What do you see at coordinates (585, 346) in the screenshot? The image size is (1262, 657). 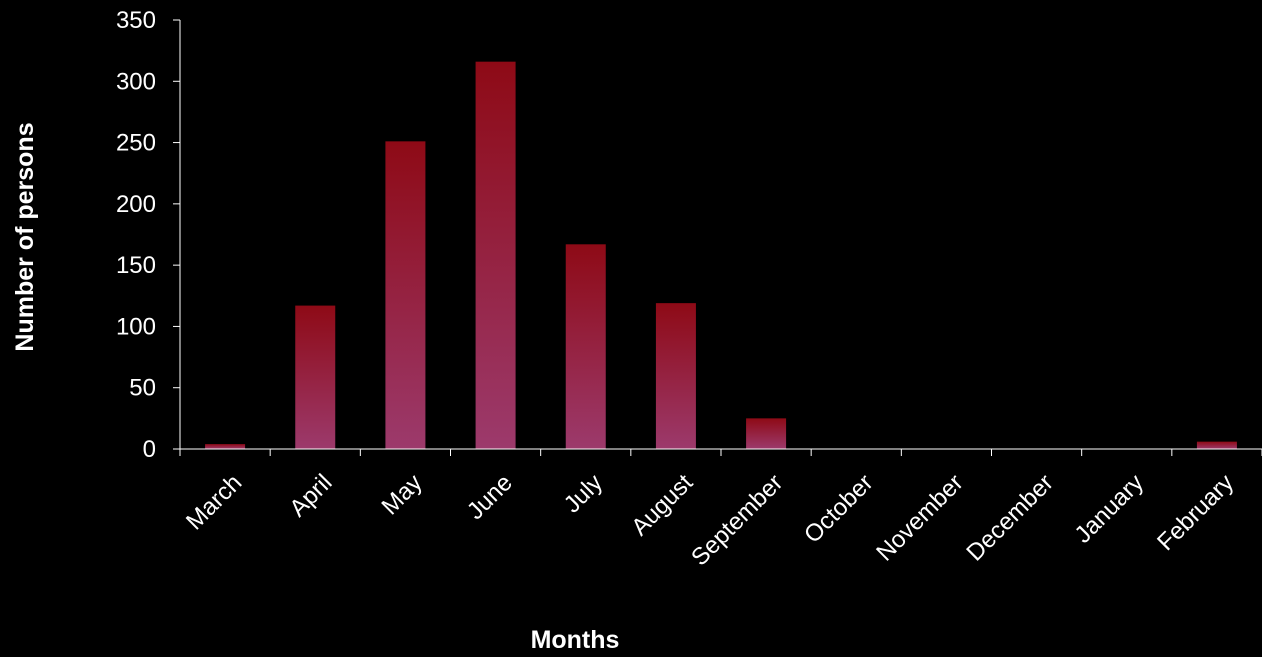 I see `bar-july` at bounding box center [585, 346].